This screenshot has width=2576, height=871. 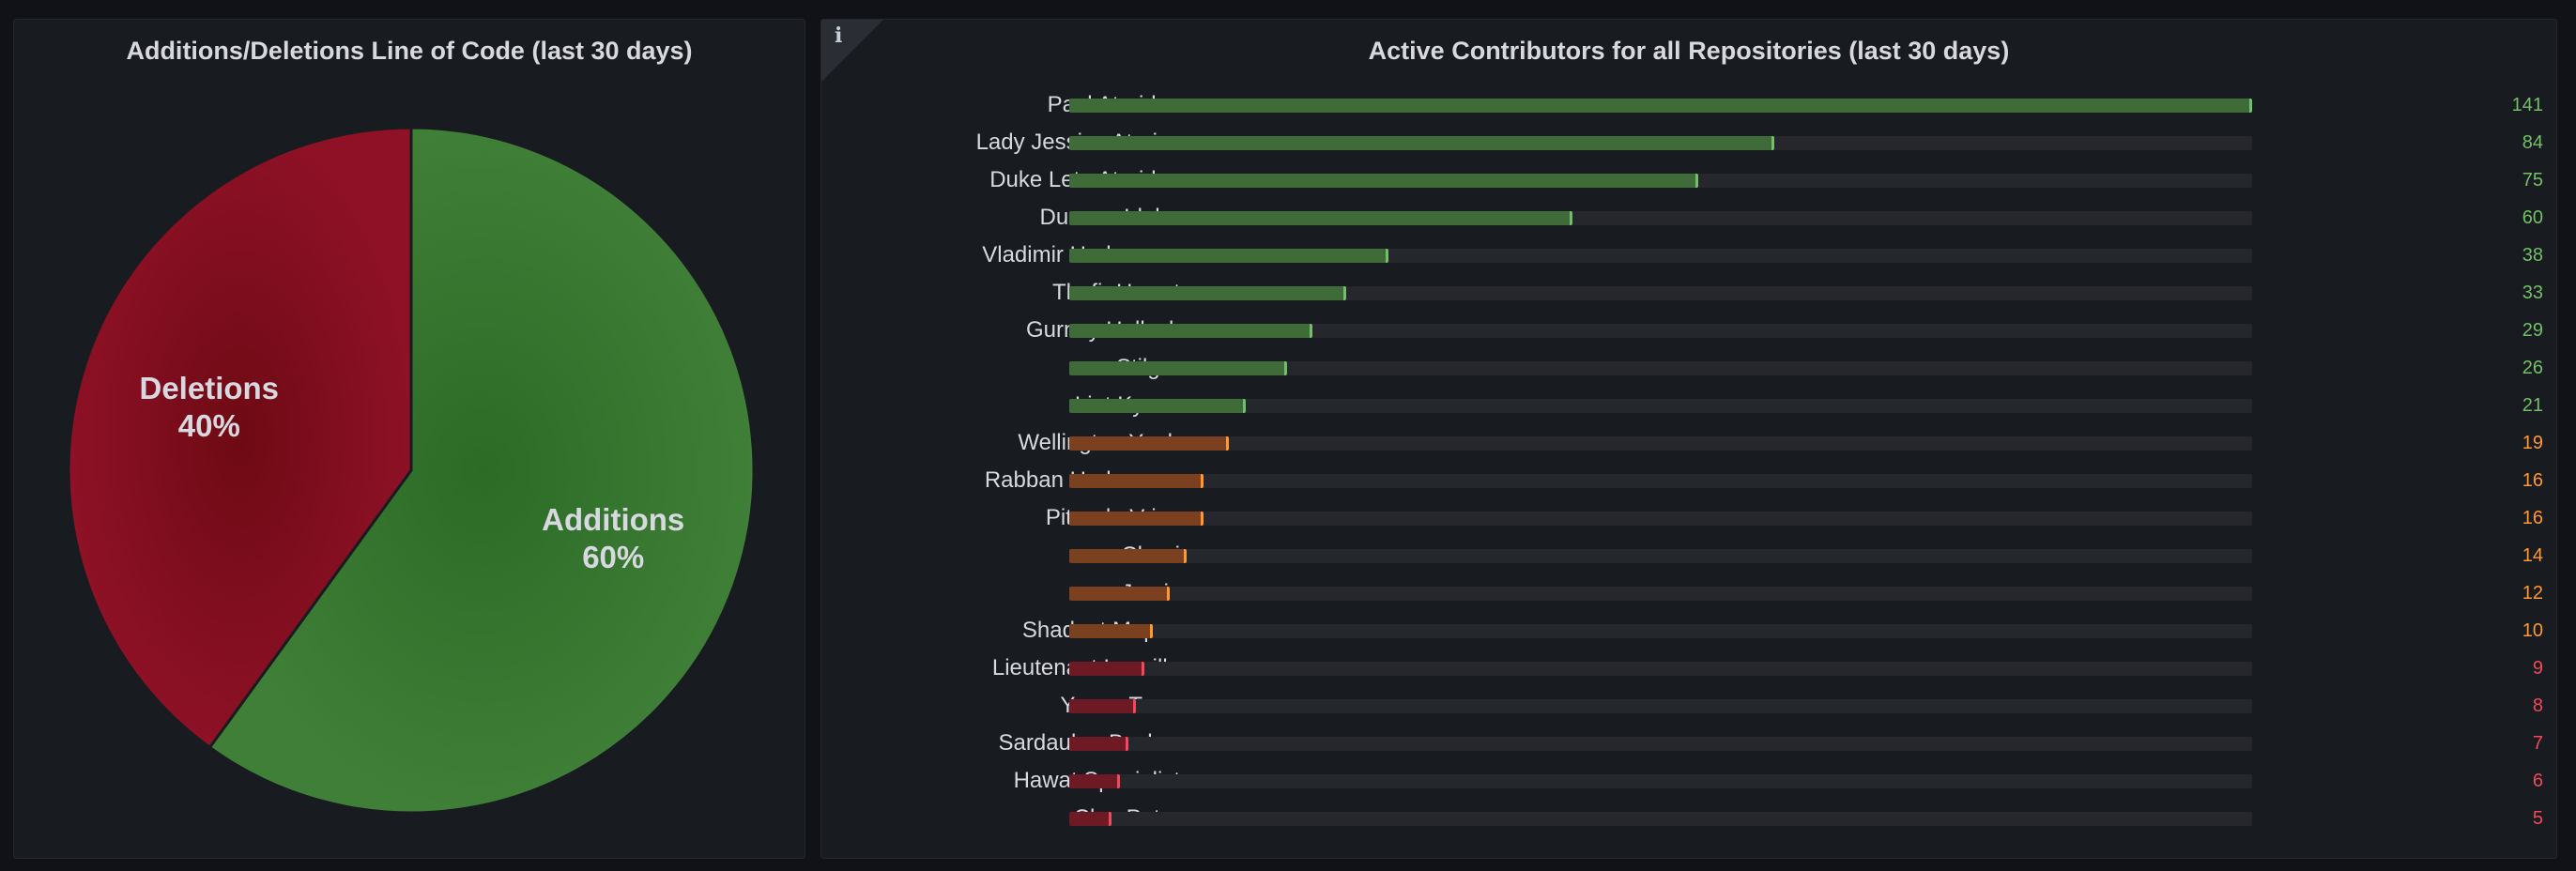 What do you see at coordinates (852, 51) in the screenshot?
I see `panel-info-corner` at bounding box center [852, 51].